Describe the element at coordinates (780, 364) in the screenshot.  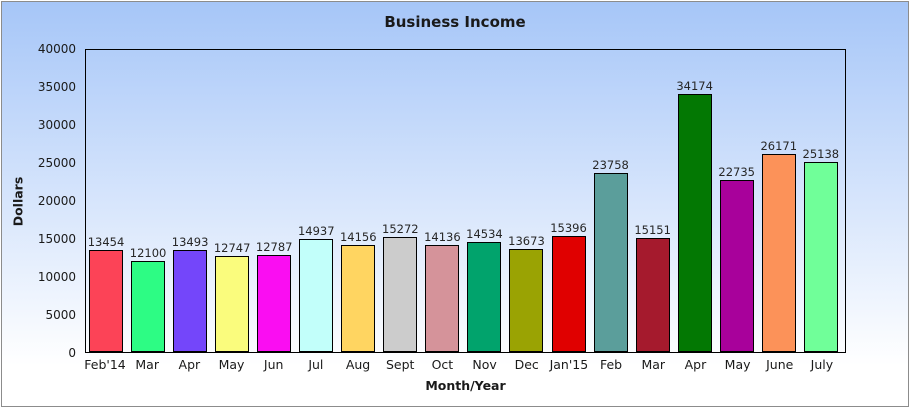
I see `x-tick-label: June` at that location.